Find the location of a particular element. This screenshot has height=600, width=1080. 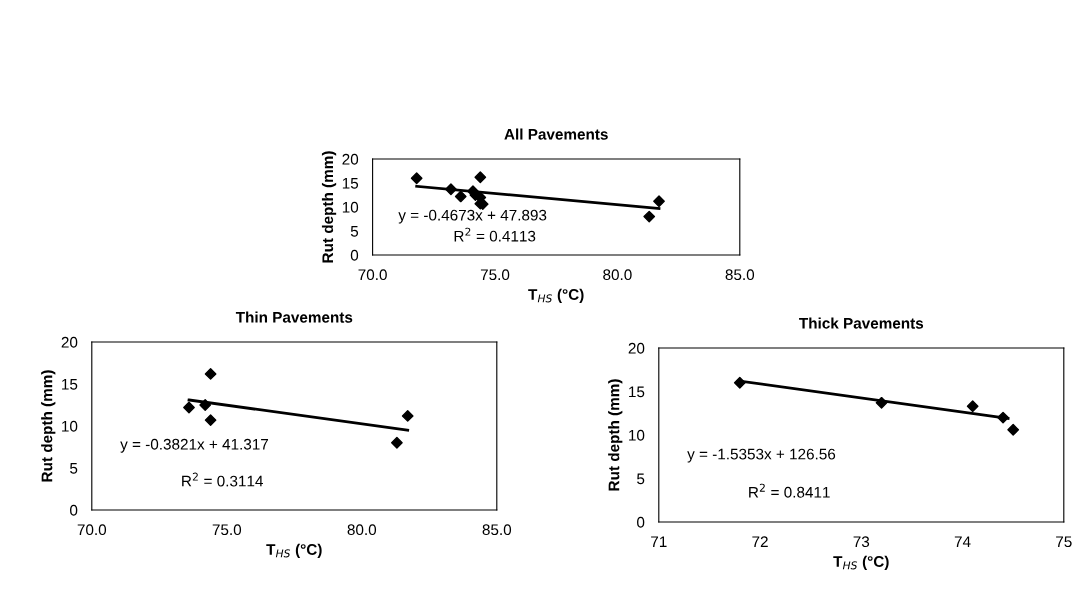

annotation: R$^{2}$ = 0.4113 is located at coordinates (495, 234).